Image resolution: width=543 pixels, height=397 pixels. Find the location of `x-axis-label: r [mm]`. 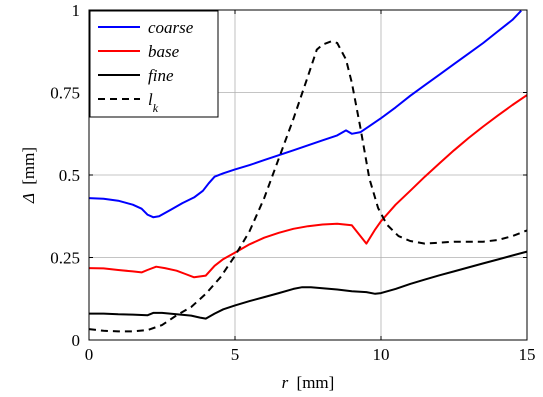

x-axis-label: r [mm] is located at coordinates (308, 382).